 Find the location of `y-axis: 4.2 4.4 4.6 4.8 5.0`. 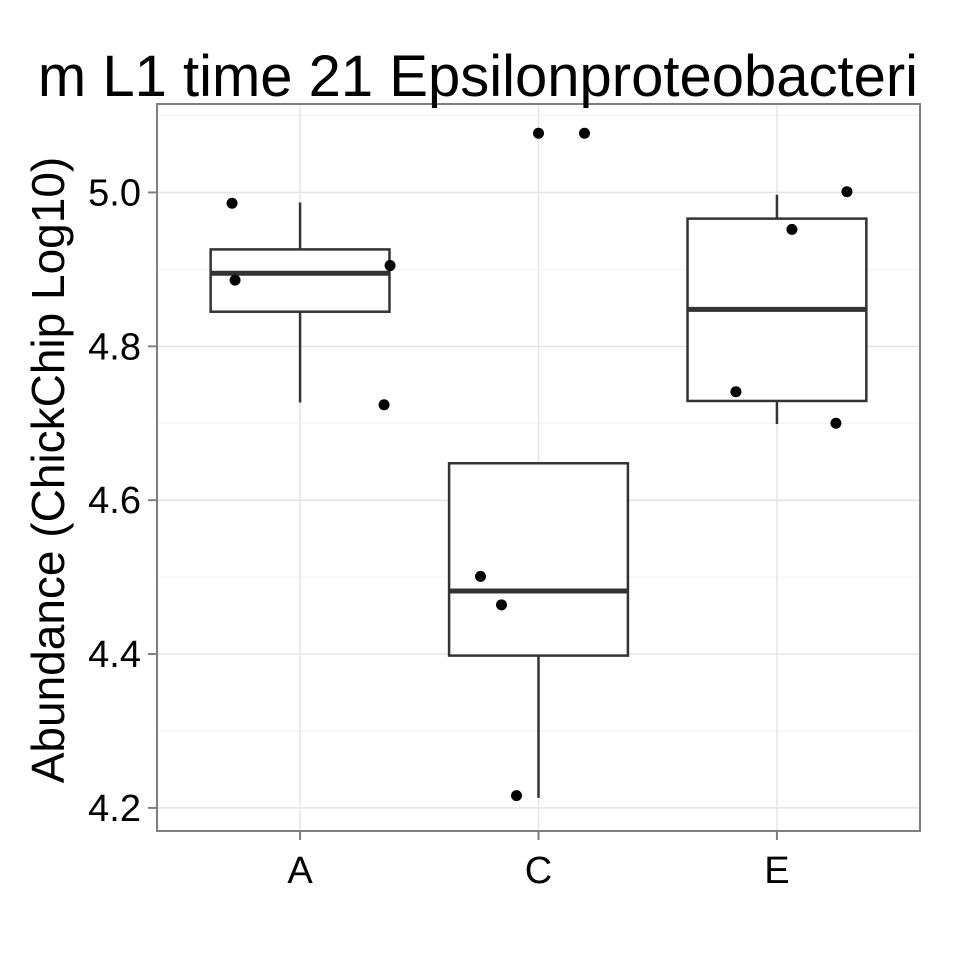

y-axis: 4.2 4.4 4.6 4.8 5.0 is located at coordinates (122, 501).